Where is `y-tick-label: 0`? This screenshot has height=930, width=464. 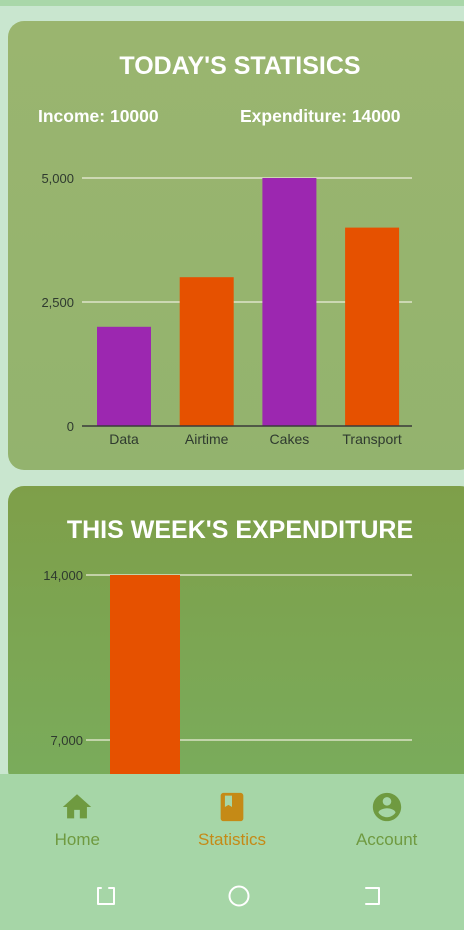 y-tick-label: 0 is located at coordinates (70, 426).